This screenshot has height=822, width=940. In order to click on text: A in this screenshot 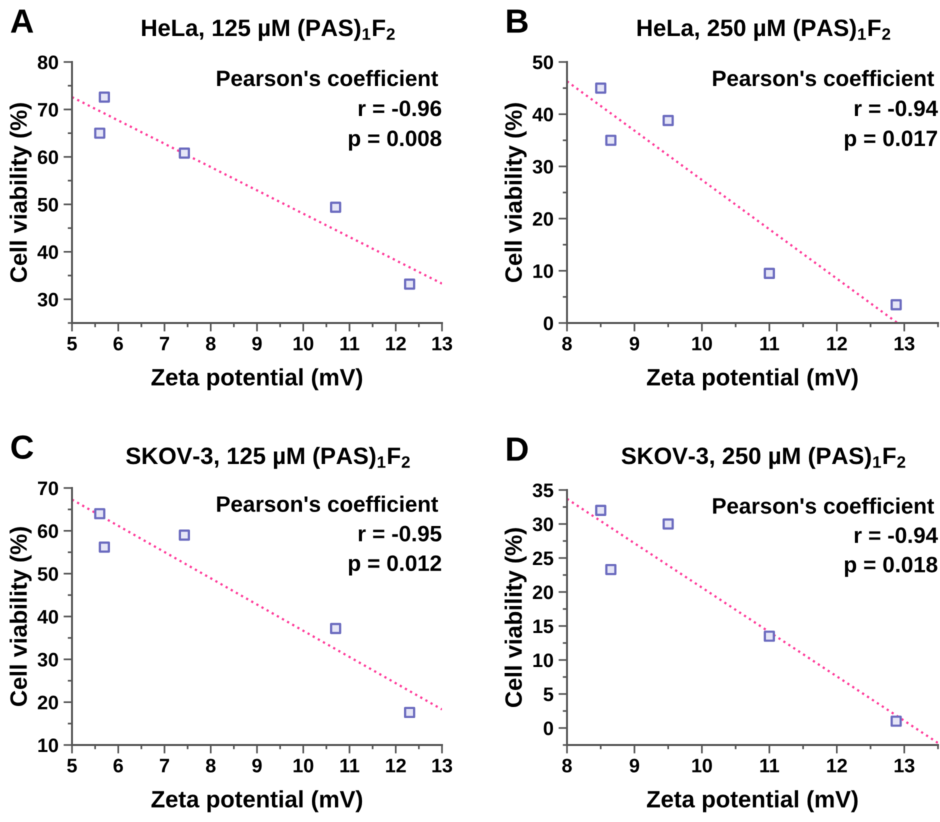, I will do `click(22, 21)`.